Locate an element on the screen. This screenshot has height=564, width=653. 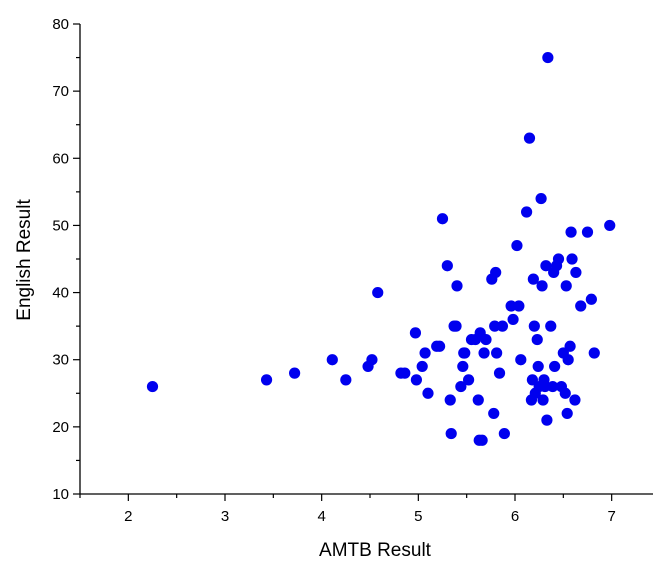
y-tick-label: 50 is located at coordinates (60, 225).